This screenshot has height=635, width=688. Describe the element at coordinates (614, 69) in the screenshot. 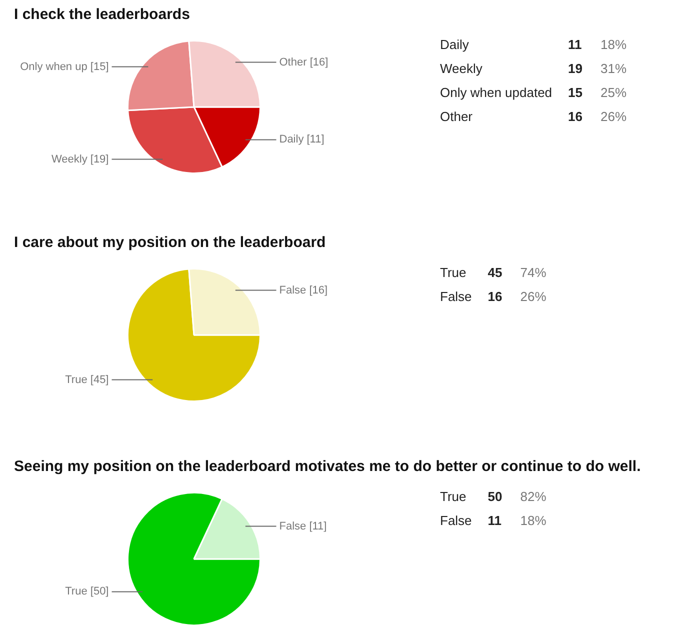

I see `text: 31%` at that location.